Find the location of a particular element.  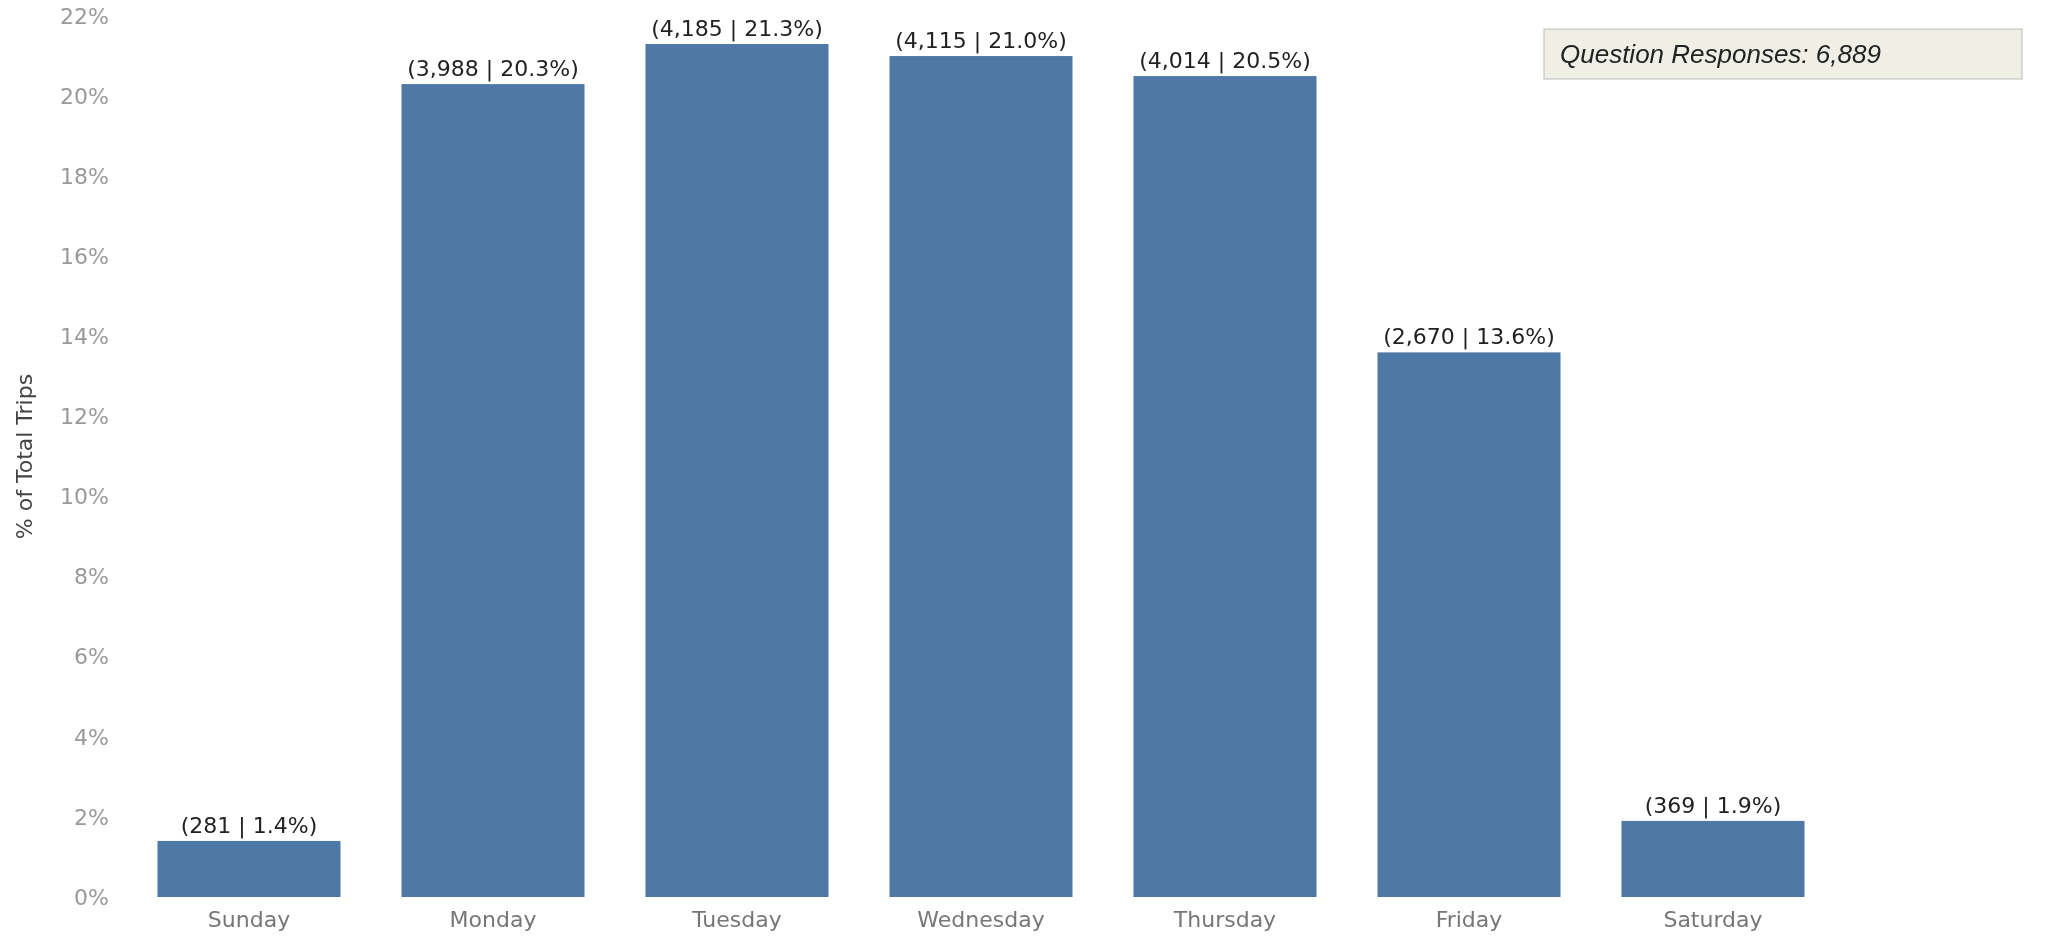

y-tick-label: 20% is located at coordinates (84, 96).